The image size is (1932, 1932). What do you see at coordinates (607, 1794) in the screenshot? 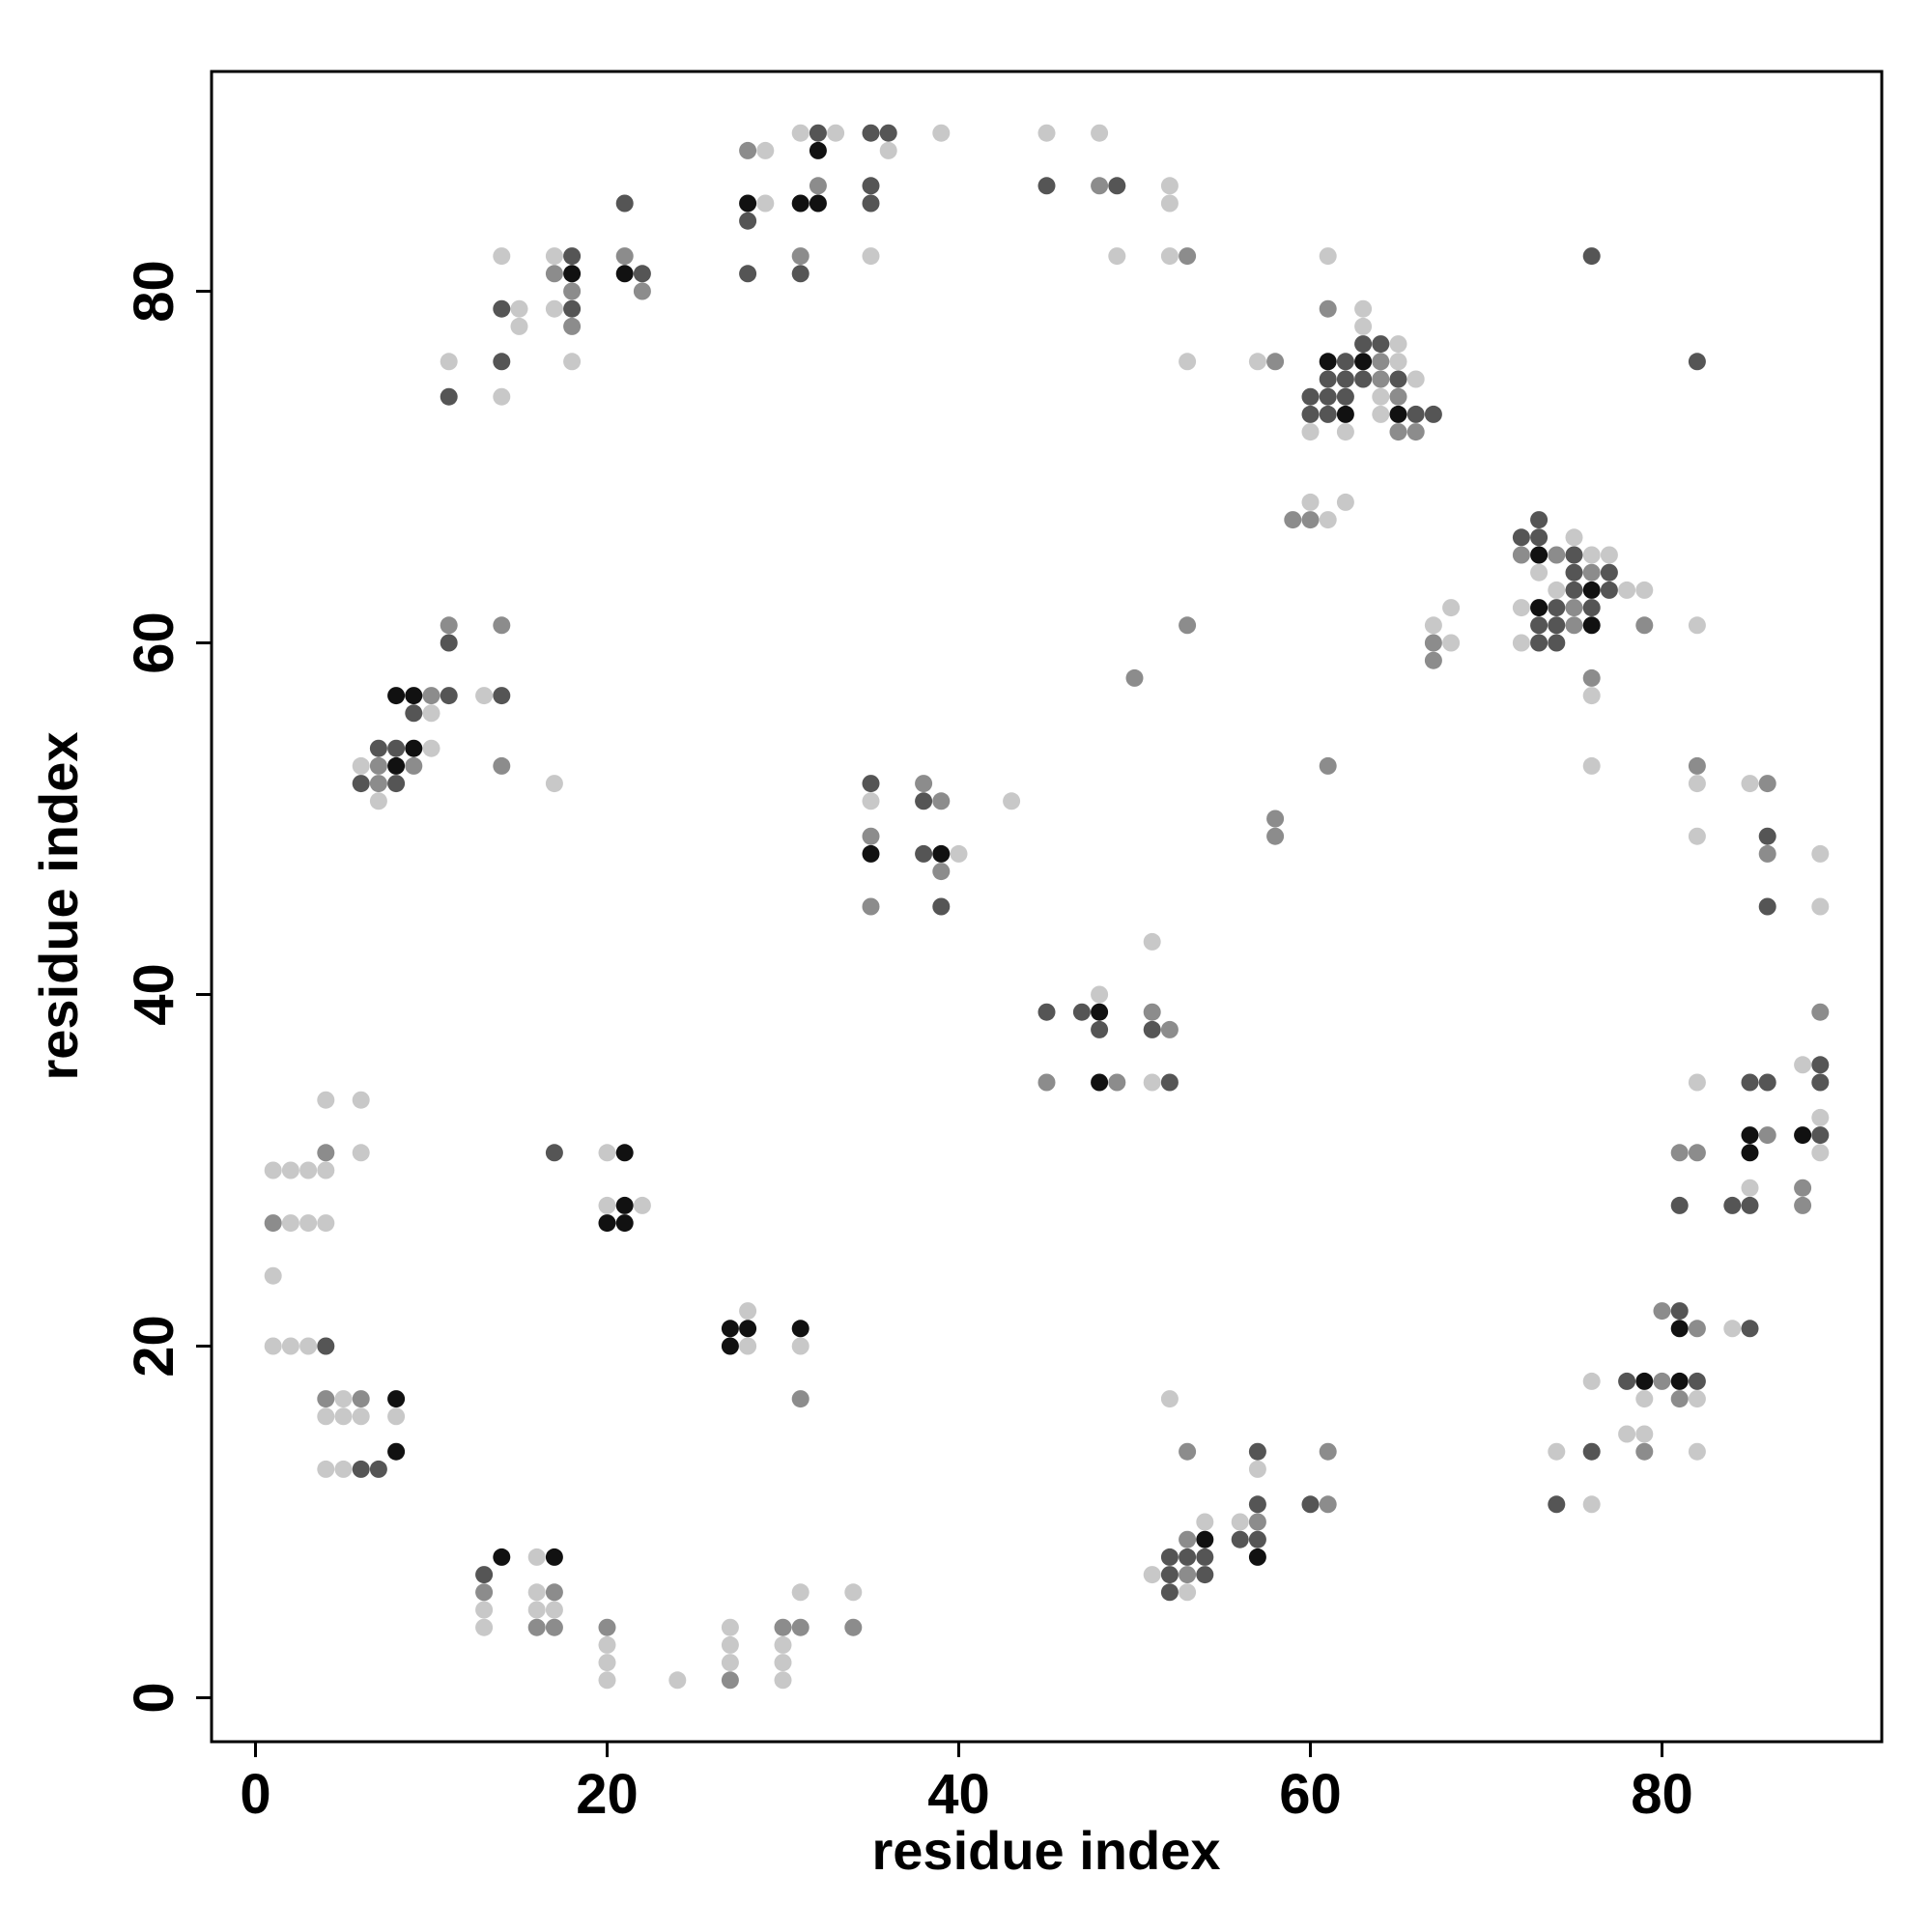
I see `x-tick-label: 20` at bounding box center [607, 1794].